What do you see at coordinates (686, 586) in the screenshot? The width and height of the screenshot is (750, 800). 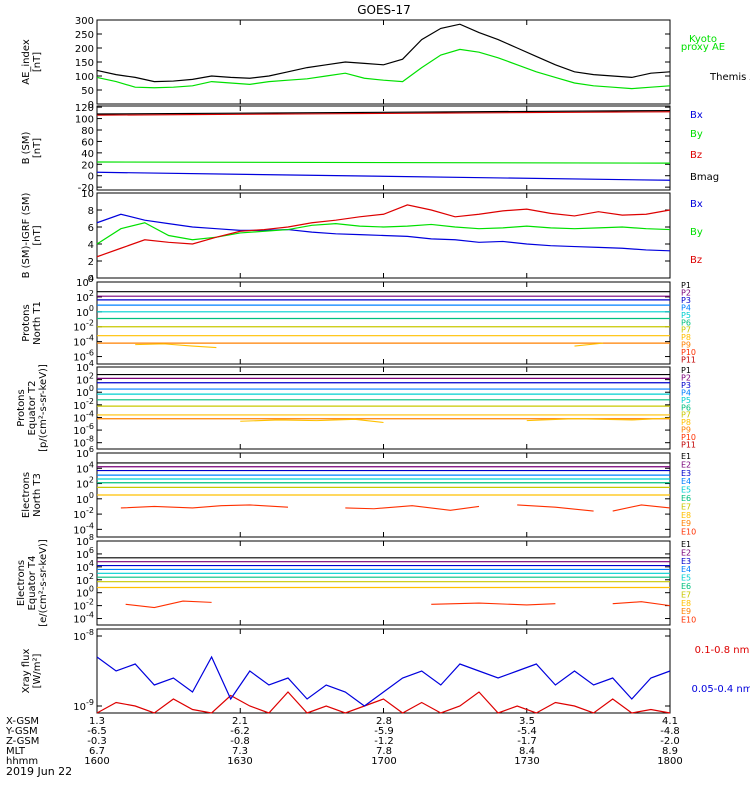 I see `legend-e6: E6` at bounding box center [686, 586].